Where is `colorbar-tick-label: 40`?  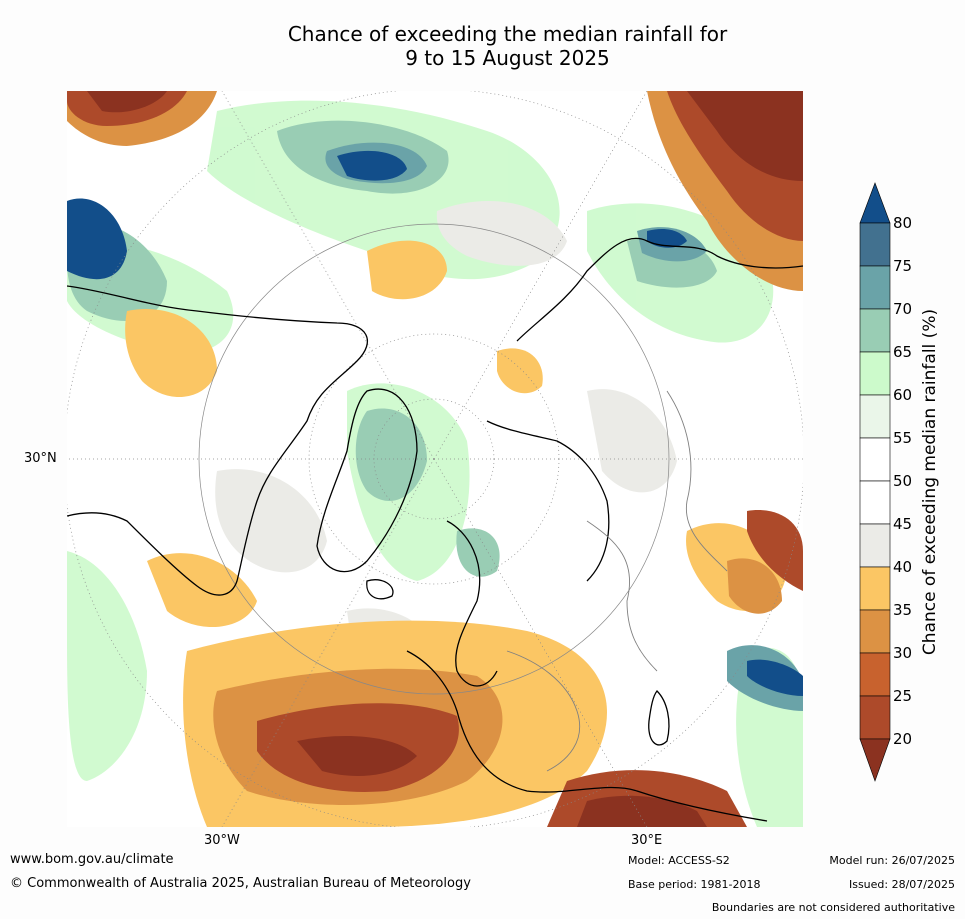 colorbar-tick-label: 40 is located at coordinates (903, 567).